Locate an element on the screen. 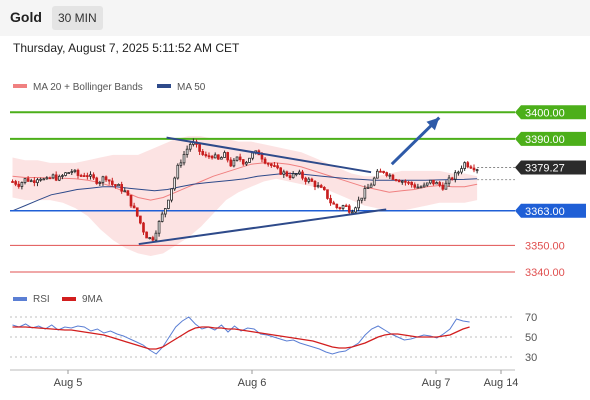  rsi-tick-label: 50 is located at coordinates (531, 338).